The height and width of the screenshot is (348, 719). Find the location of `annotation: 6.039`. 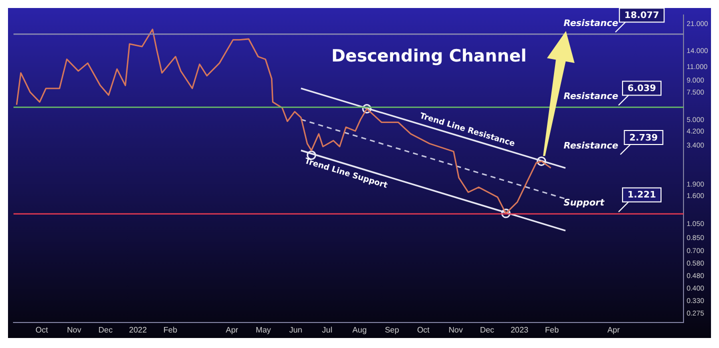

annotation: 6.039 is located at coordinates (642, 89).